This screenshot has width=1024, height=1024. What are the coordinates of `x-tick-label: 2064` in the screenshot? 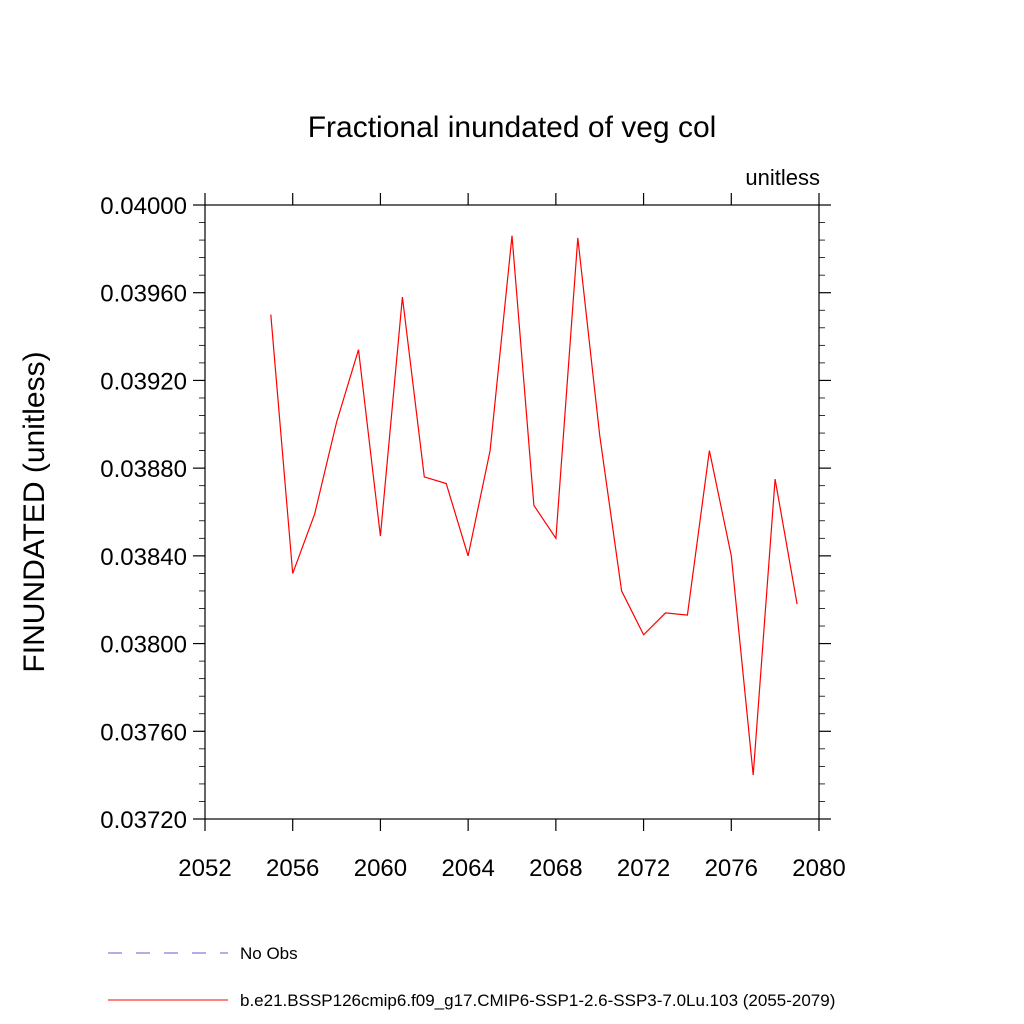 It's located at (467, 868).